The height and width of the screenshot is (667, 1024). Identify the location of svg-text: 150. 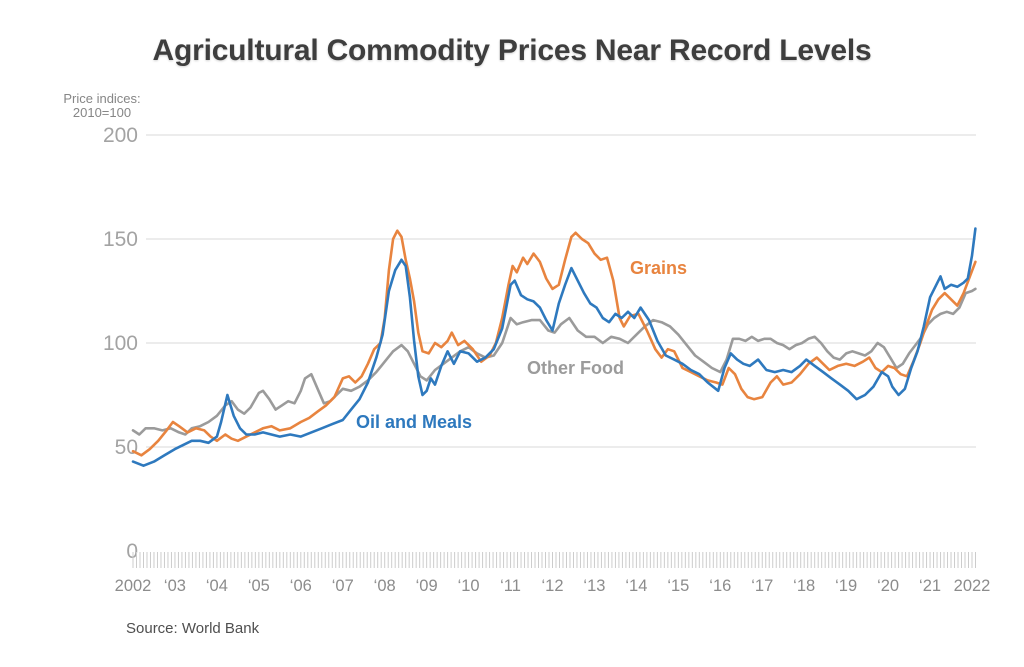
(120, 239).